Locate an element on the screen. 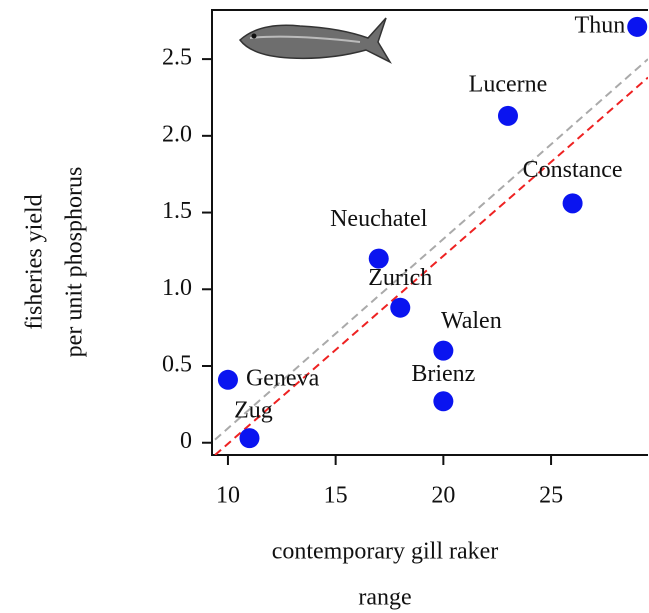  y-axis-label: fisheries yield is located at coordinates (35, 261).